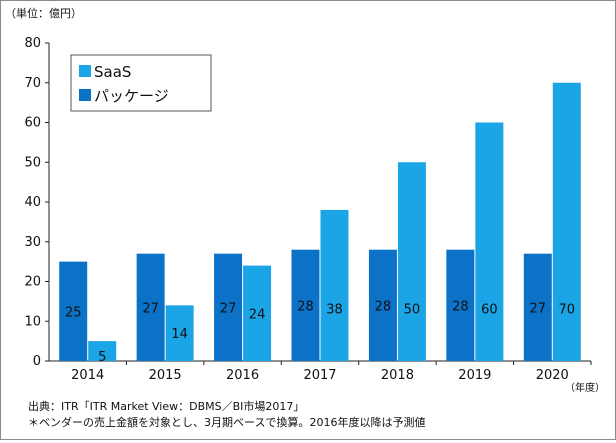 Image resolution: width=616 pixels, height=443 pixels. I want to click on x-tick-label: 2017, so click(319, 375).